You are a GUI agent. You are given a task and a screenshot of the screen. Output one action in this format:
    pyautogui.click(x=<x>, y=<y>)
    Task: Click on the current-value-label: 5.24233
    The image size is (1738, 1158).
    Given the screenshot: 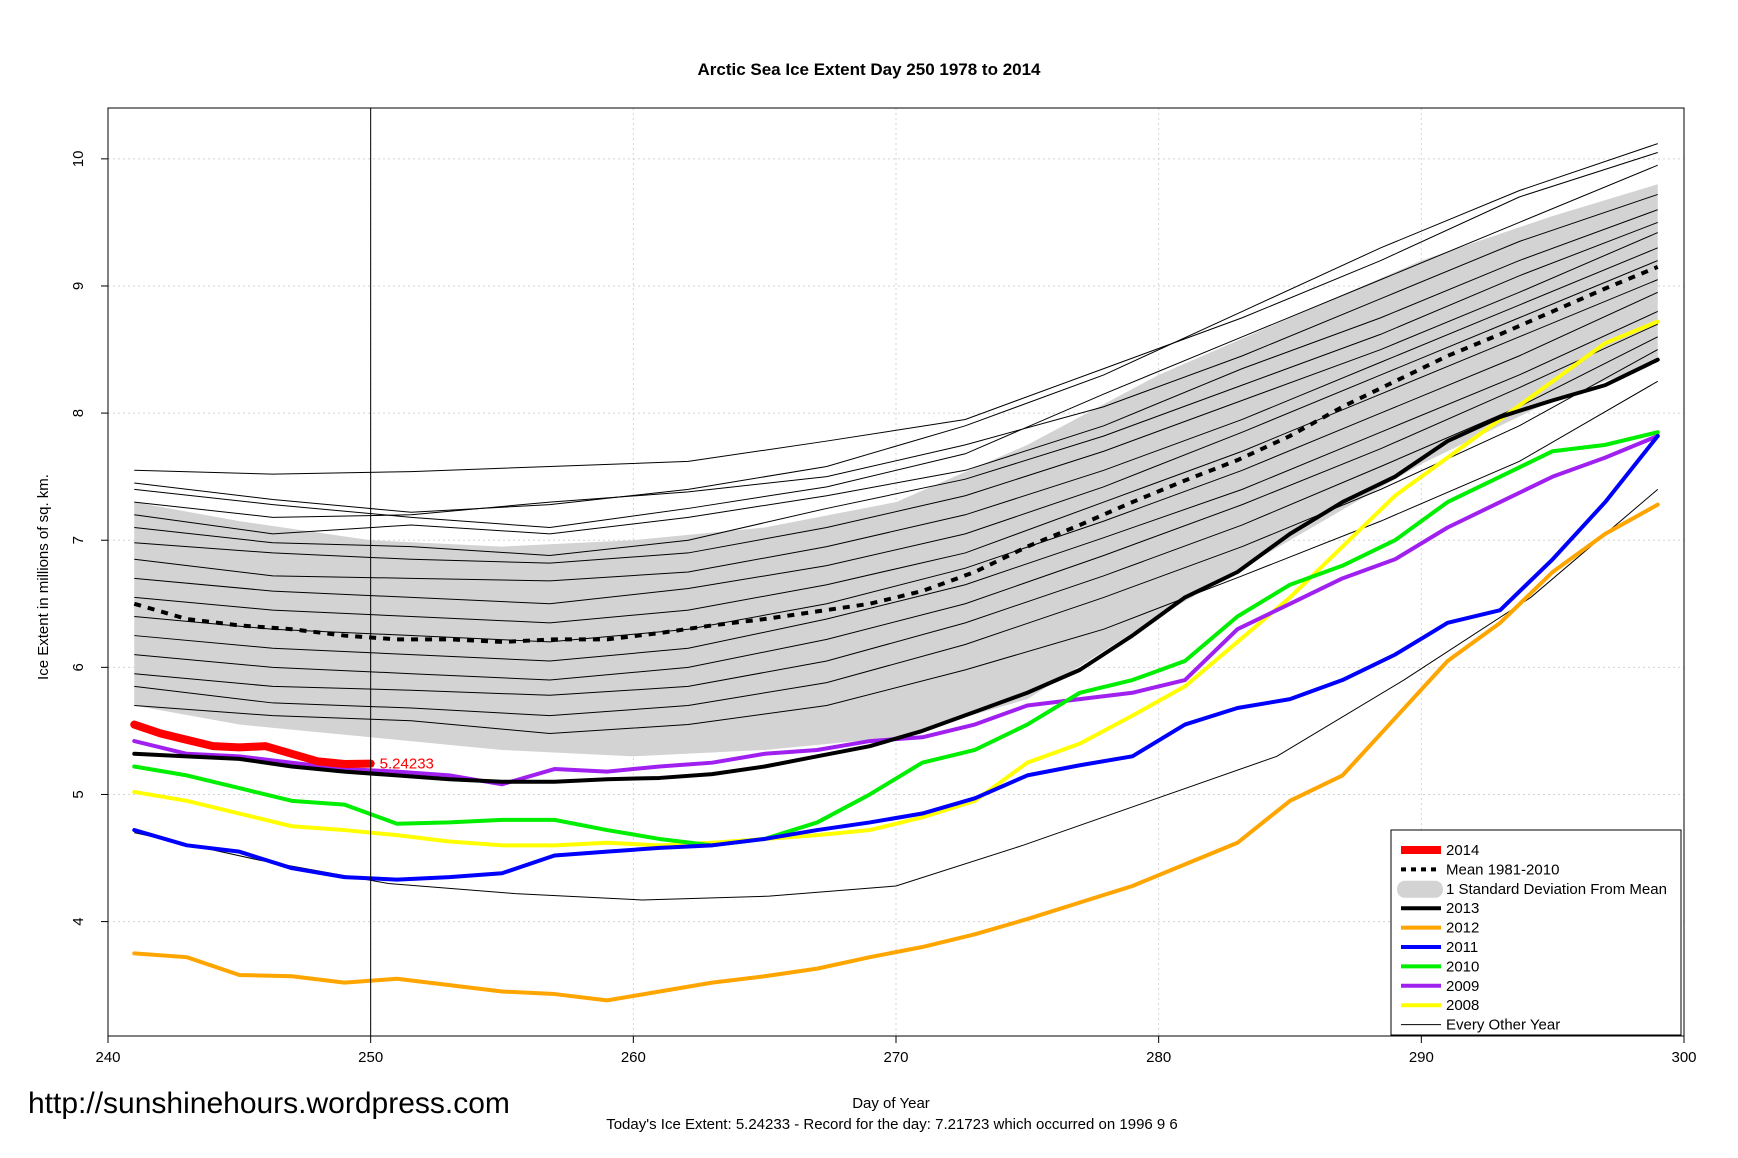 What is the action you would take?
    pyautogui.click(x=407, y=764)
    